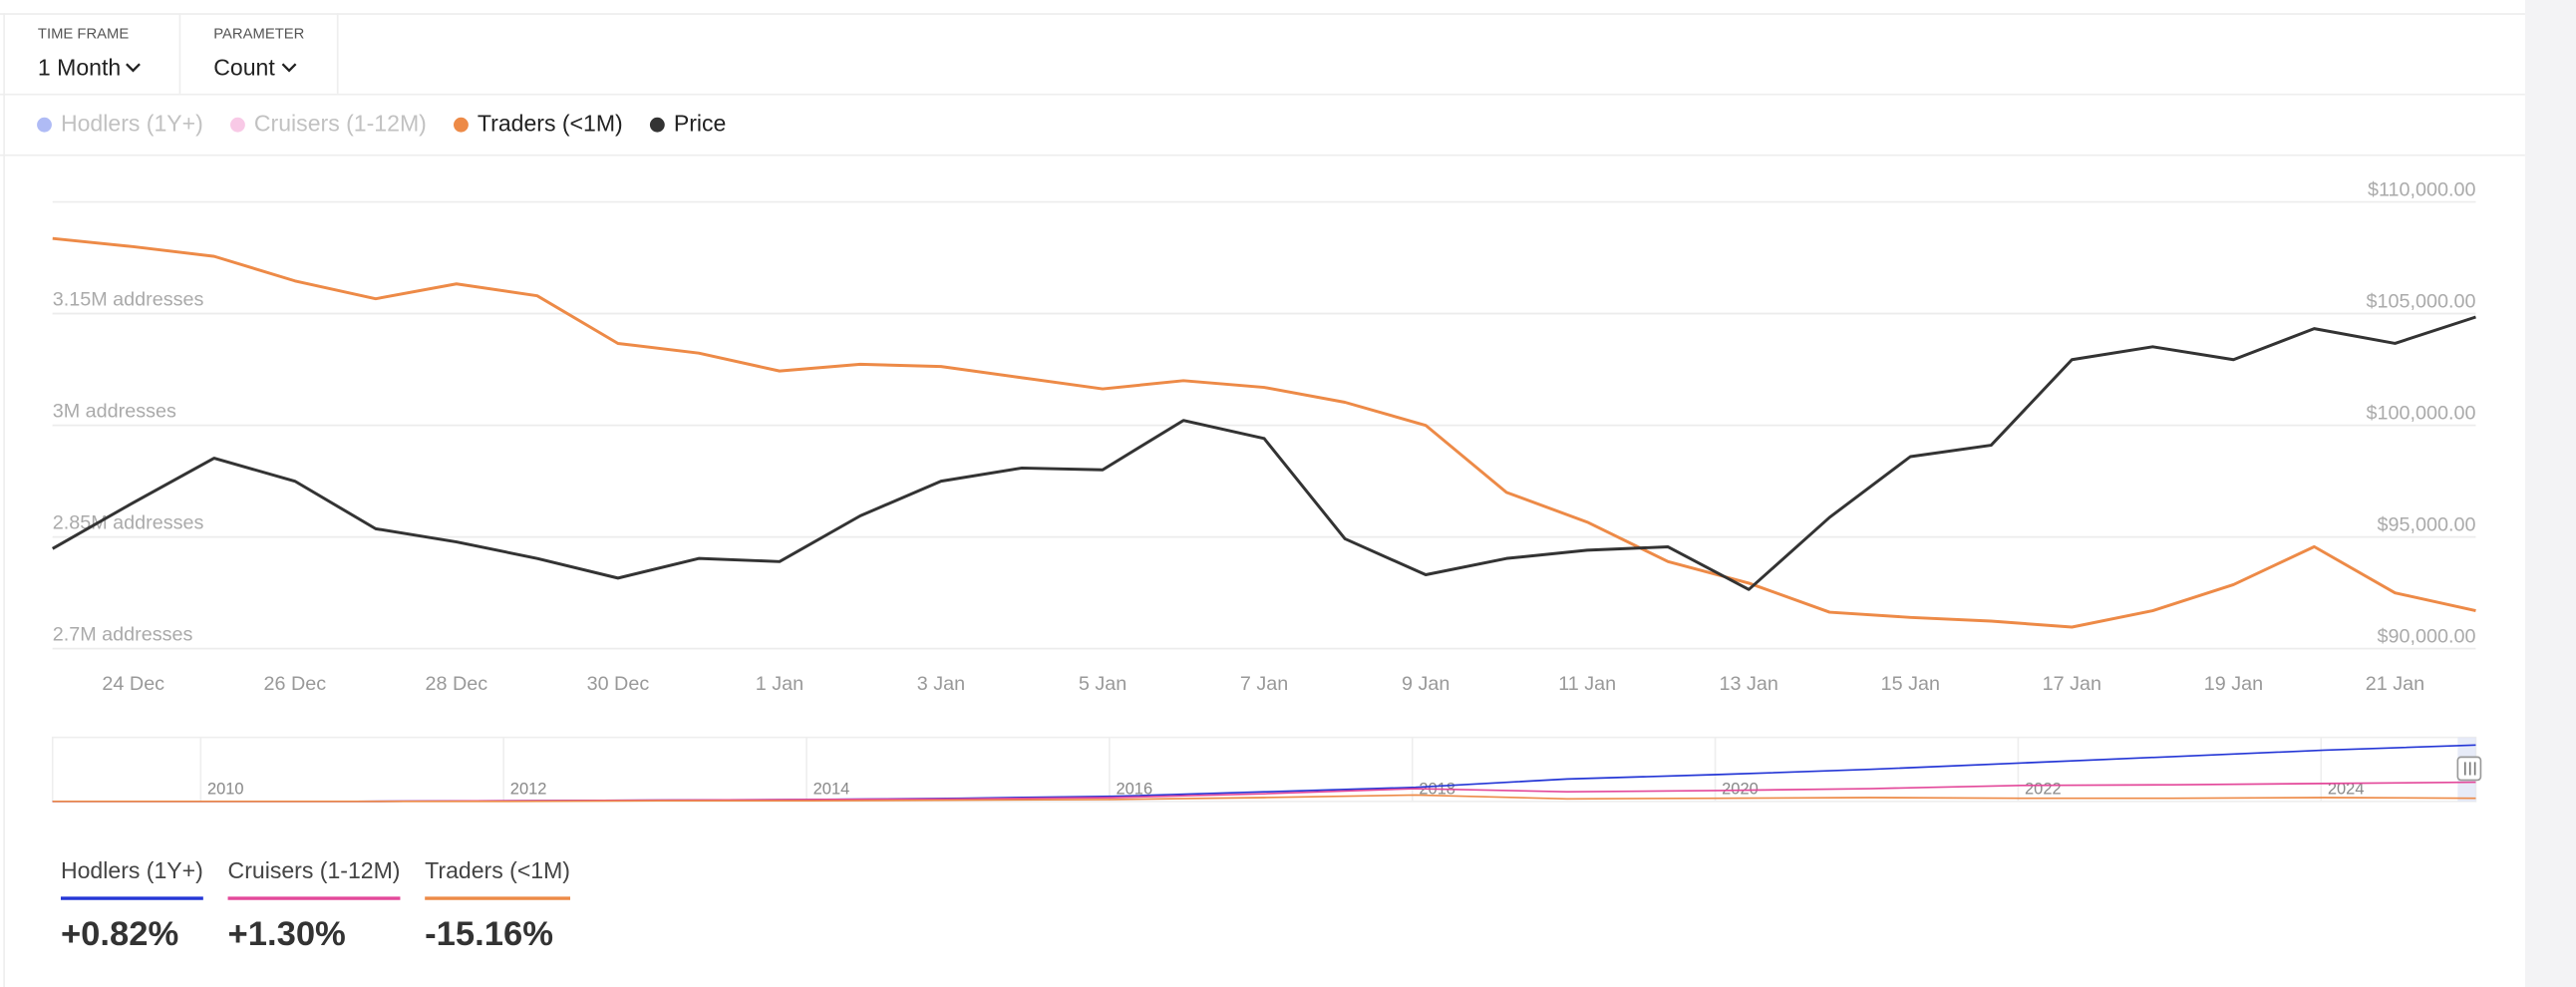 This screenshot has height=987, width=2576. I want to click on legend-item: Cruisers (1-12M), so click(328, 123).